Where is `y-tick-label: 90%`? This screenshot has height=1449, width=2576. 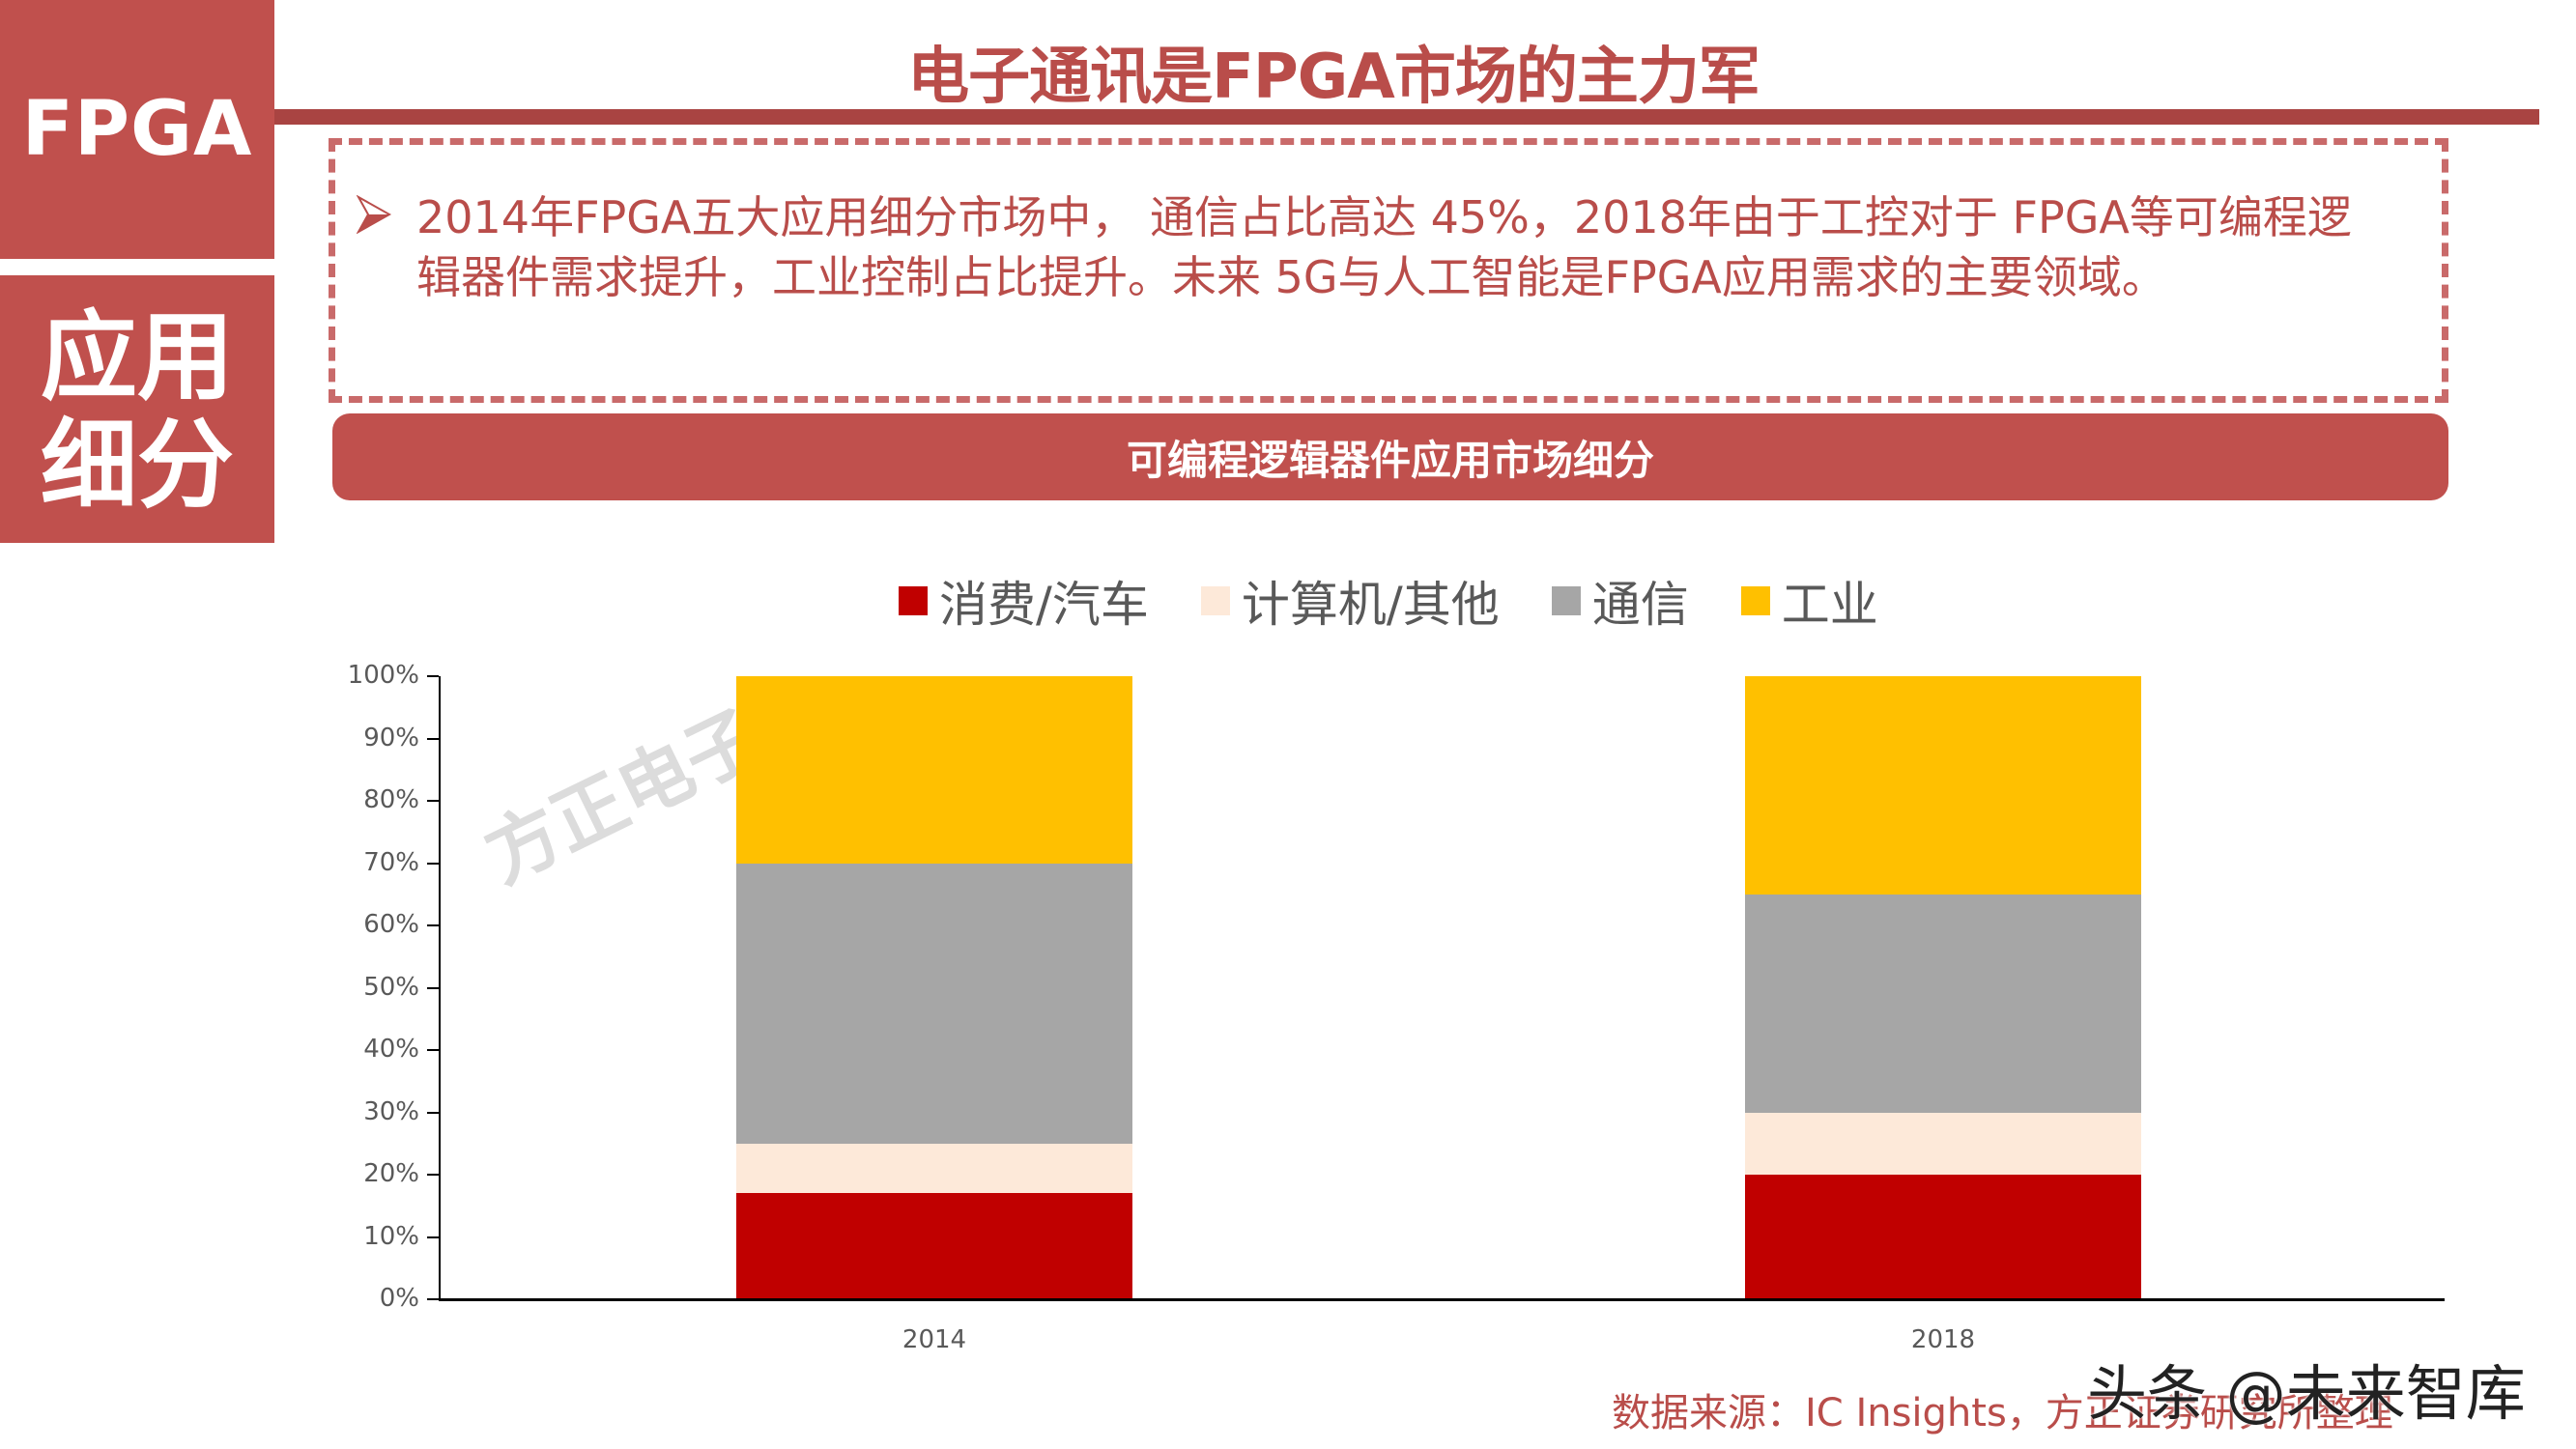 y-tick-label: 90% is located at coordinates (391, 738).